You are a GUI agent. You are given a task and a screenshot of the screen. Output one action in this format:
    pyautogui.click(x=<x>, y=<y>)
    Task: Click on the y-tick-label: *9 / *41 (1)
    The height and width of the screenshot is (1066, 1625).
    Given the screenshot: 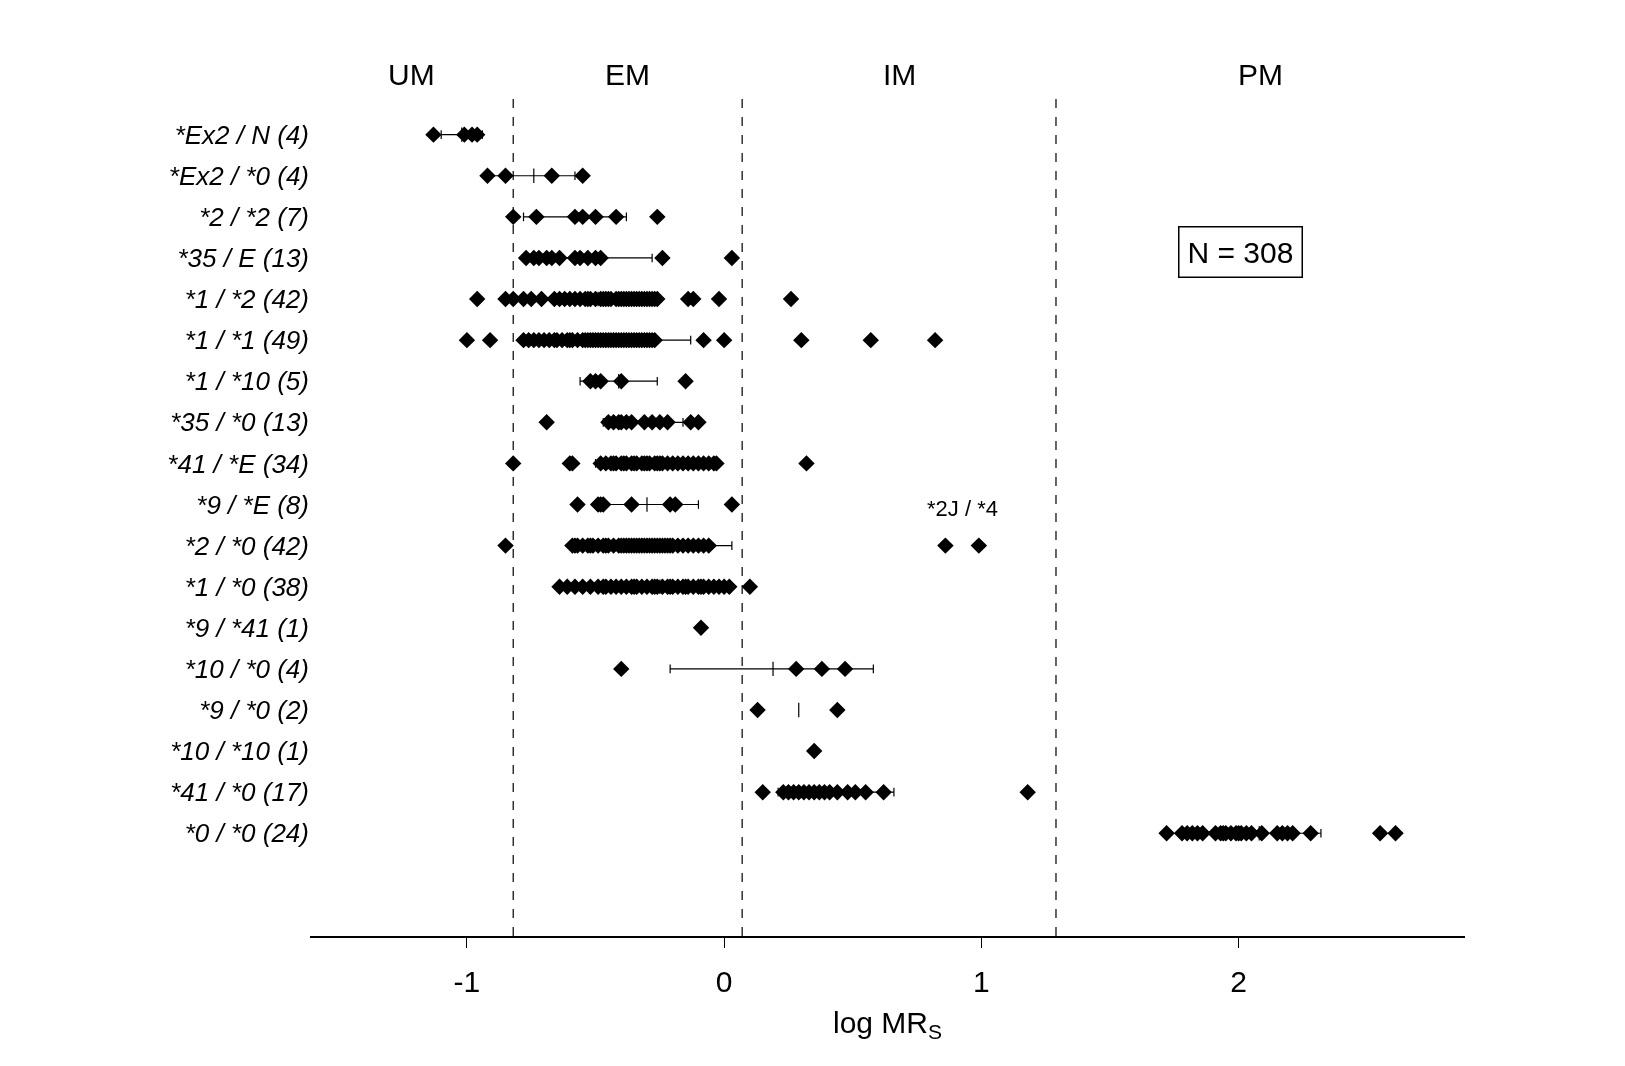 What is the action you would take?
    pyautogui.click(x=246, y=627)
    